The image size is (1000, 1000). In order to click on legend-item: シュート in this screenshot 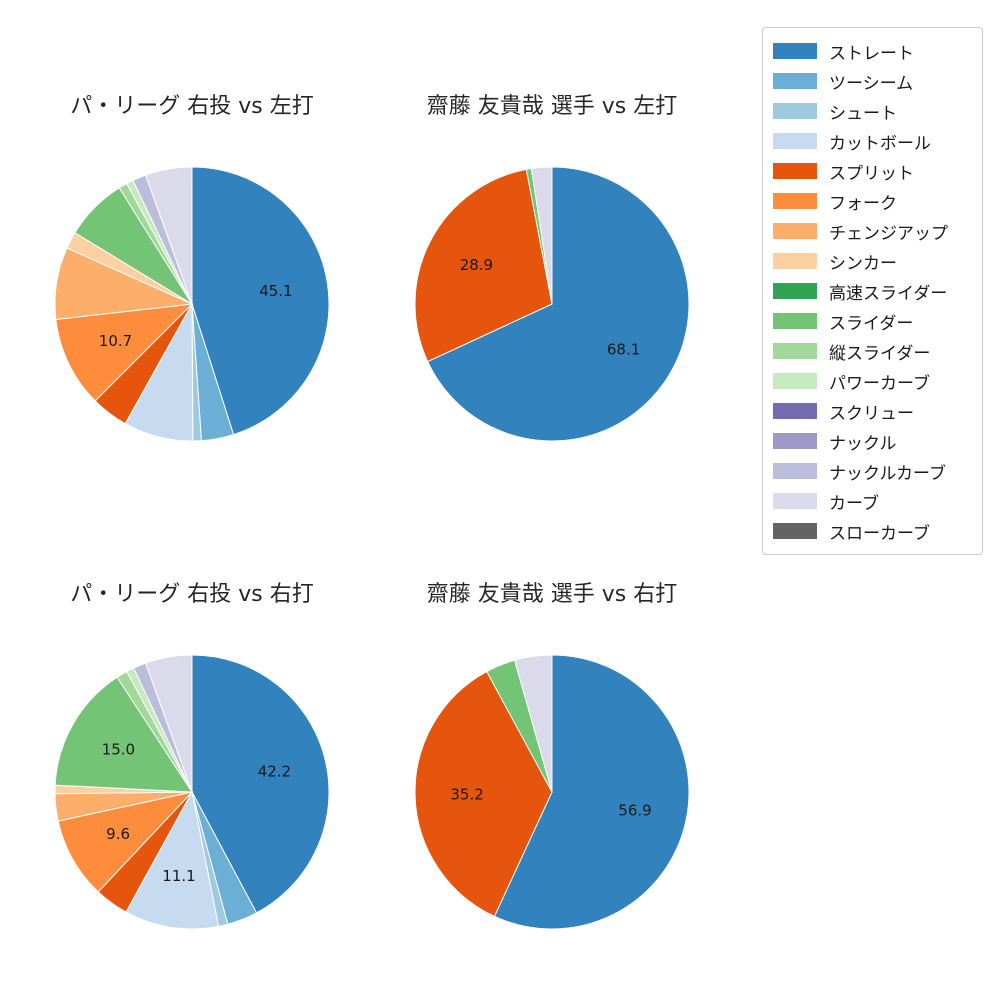, I will do `click(872, 111)`.